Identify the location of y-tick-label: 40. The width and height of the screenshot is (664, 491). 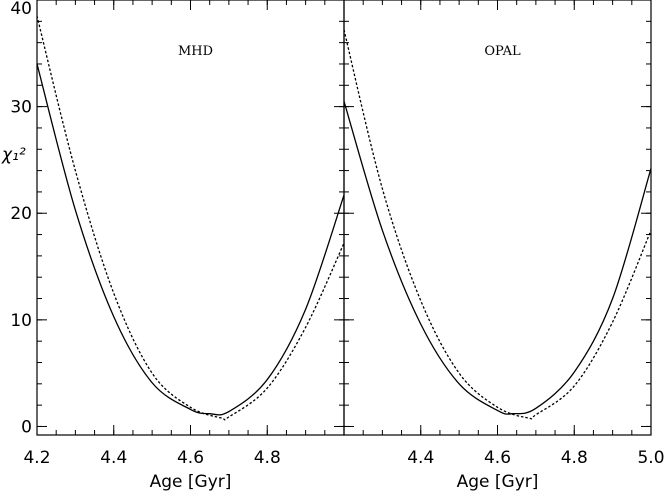
(21, 9).